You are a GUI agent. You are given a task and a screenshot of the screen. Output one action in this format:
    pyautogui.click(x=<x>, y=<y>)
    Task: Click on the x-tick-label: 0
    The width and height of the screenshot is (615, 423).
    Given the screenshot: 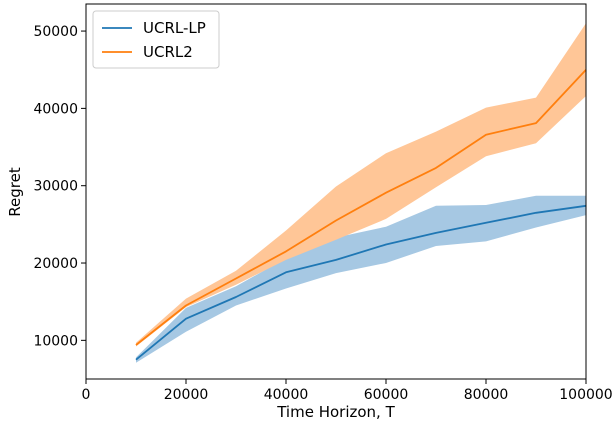 What is the action you would take?
    pyautogui.click(x=86, y=395)
    